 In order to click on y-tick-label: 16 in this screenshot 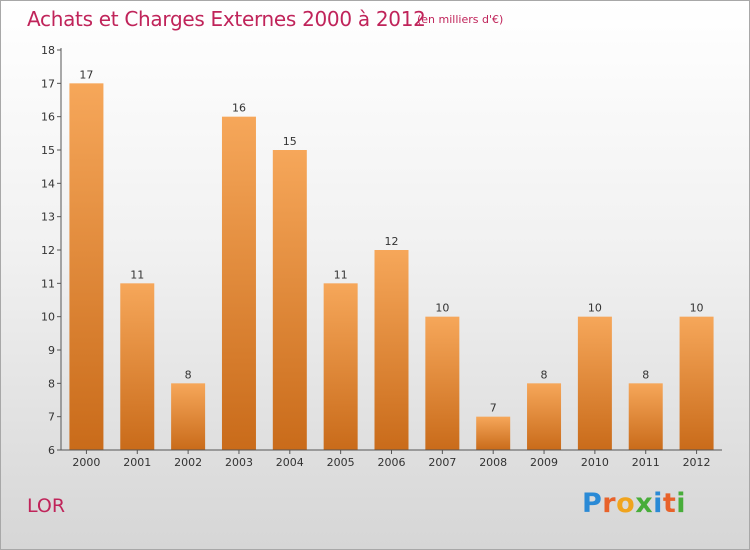, I will do `click(48, 117)`.